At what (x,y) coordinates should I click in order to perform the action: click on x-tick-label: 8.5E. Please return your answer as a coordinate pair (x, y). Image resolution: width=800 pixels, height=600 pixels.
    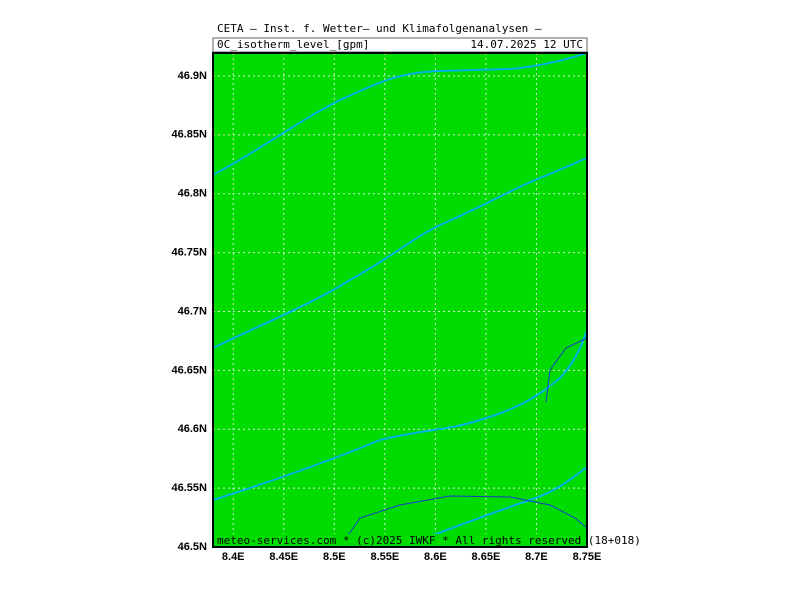
    Looking at the image, I should click on (334, 557).